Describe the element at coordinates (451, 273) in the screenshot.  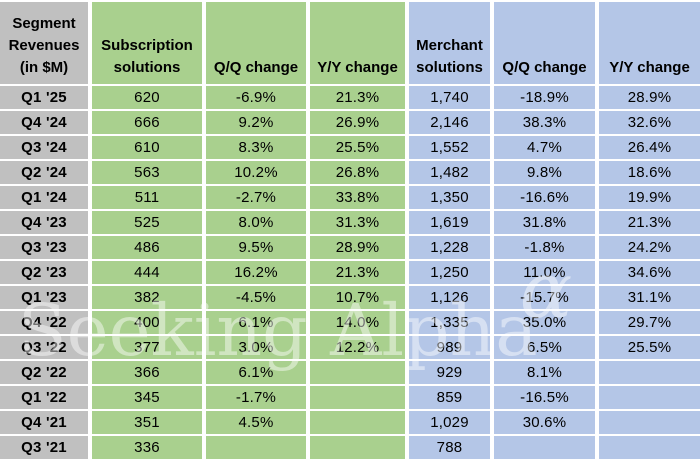
I see `merchant-revenue-cell: 1,250` at that location.